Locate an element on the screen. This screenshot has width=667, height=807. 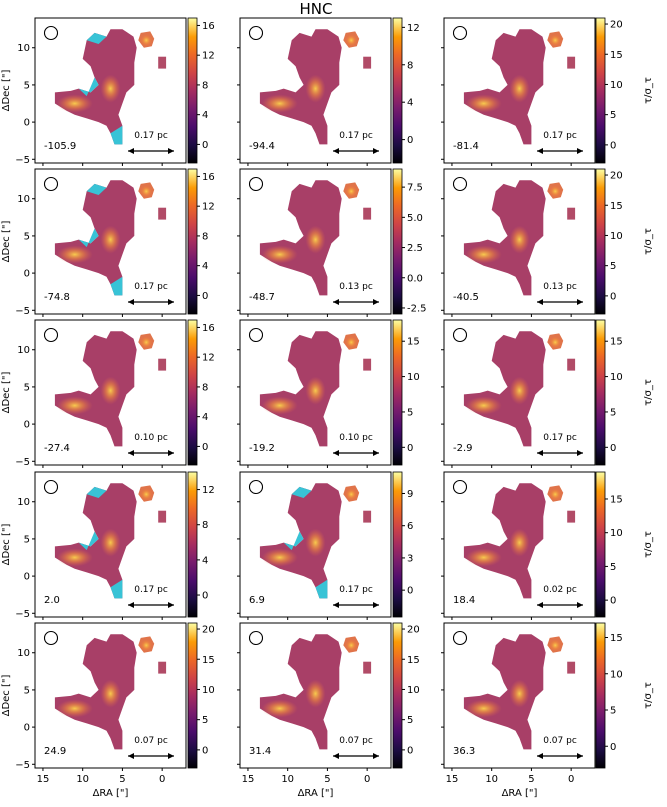
velocity-label: 2.0 is located at coordinates (52, 600).